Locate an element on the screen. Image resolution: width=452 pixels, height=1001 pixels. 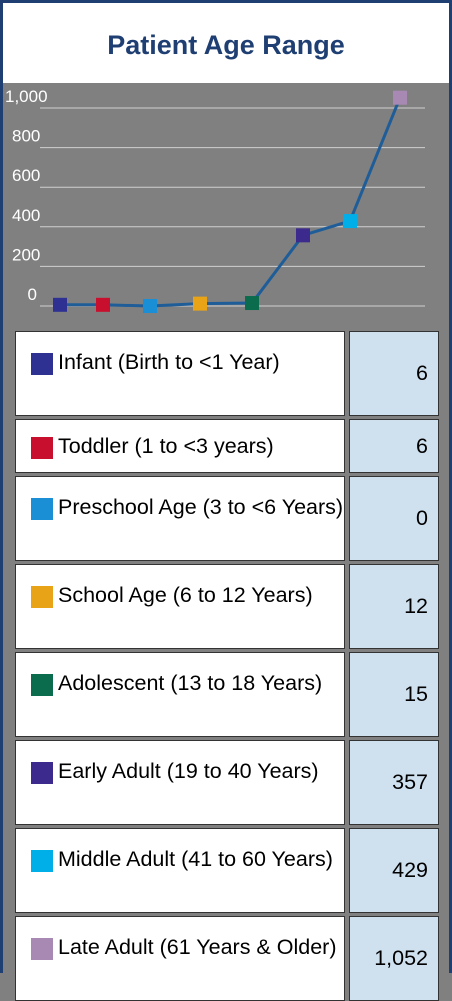
label-cell: Early Adult (19 to 40 Years) is located at coordinates (180, 782).